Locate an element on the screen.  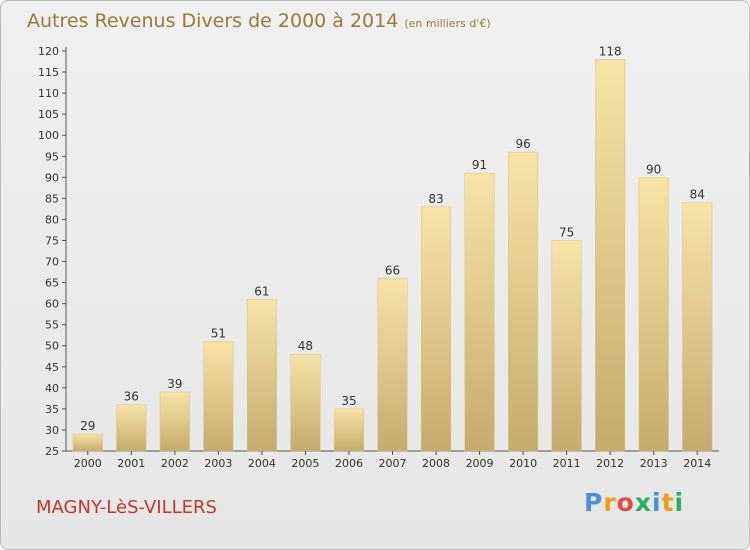
y-tick-label: 80 is located at coordinates (52, 219).